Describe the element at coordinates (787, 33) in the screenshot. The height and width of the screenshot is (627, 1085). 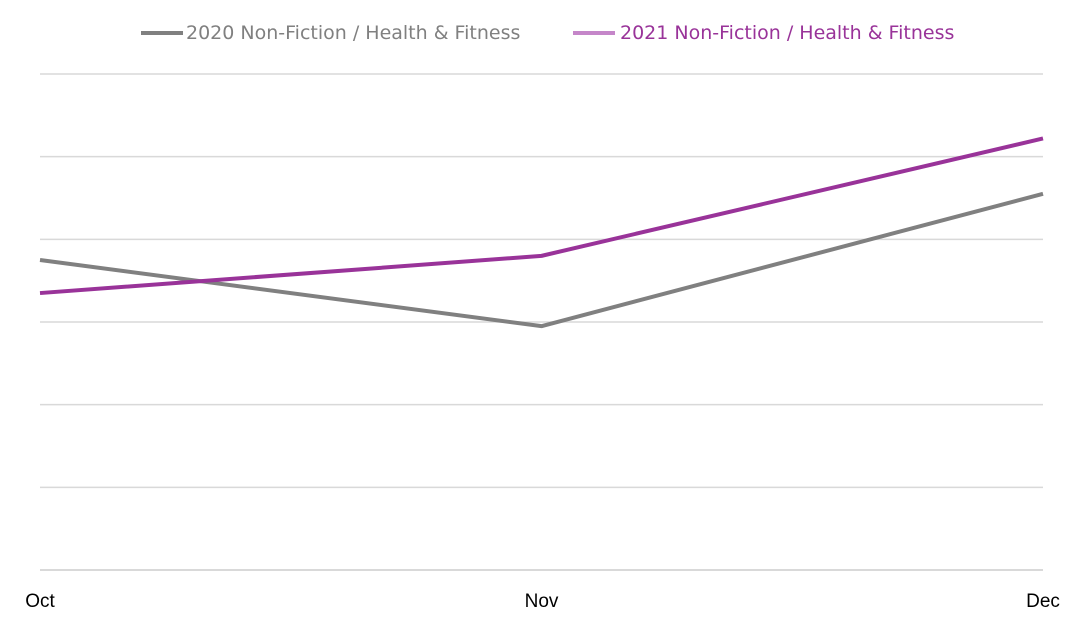
I see `legend-label-2021: 2021 Non-Fiction / Health & Fitness` at that location.